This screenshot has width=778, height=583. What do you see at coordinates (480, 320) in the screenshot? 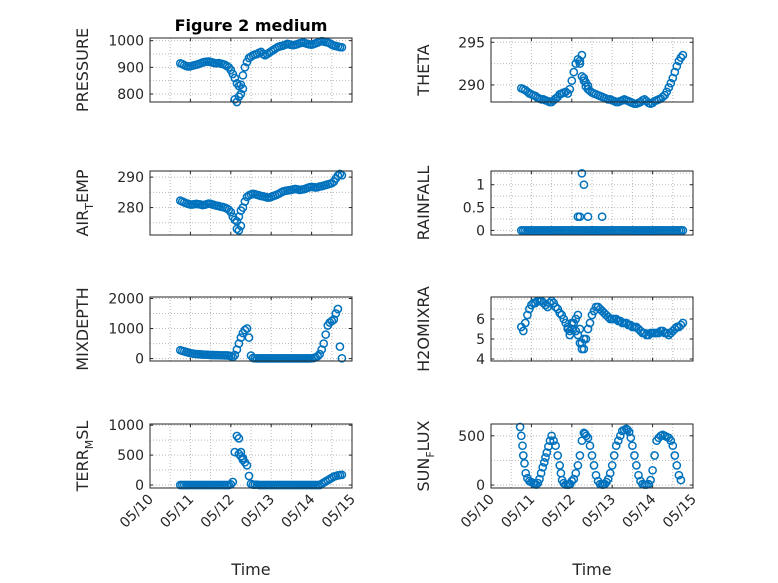
I see `y-tick-label: 6` at bounding box center [480, 320].